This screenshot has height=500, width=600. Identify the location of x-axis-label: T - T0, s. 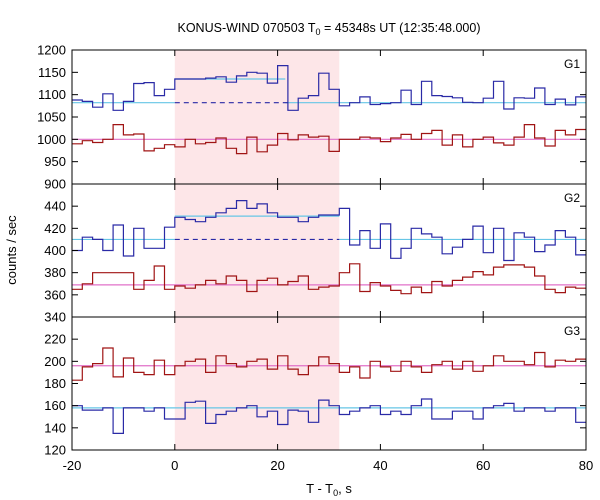
(329, 489).